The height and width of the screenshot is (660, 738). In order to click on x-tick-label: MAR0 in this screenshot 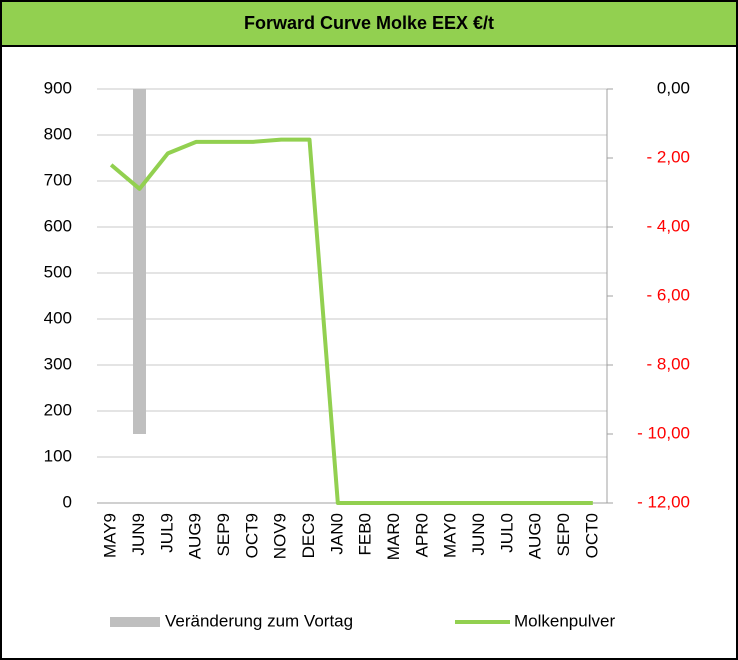, I will do `click(393, 536)`.